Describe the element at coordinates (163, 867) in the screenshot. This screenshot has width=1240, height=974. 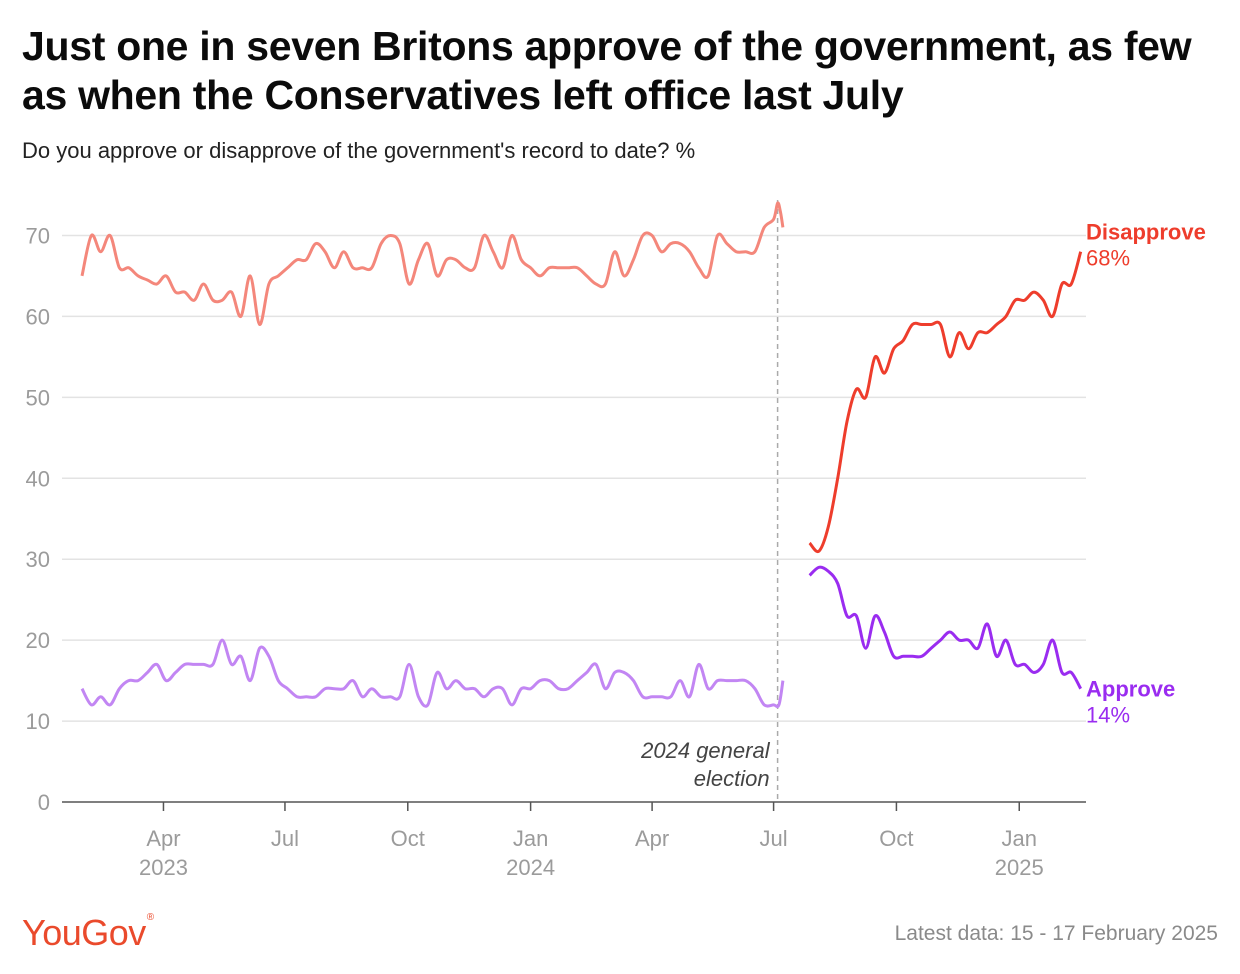
I see `x-tick-year: 2023` at that location.